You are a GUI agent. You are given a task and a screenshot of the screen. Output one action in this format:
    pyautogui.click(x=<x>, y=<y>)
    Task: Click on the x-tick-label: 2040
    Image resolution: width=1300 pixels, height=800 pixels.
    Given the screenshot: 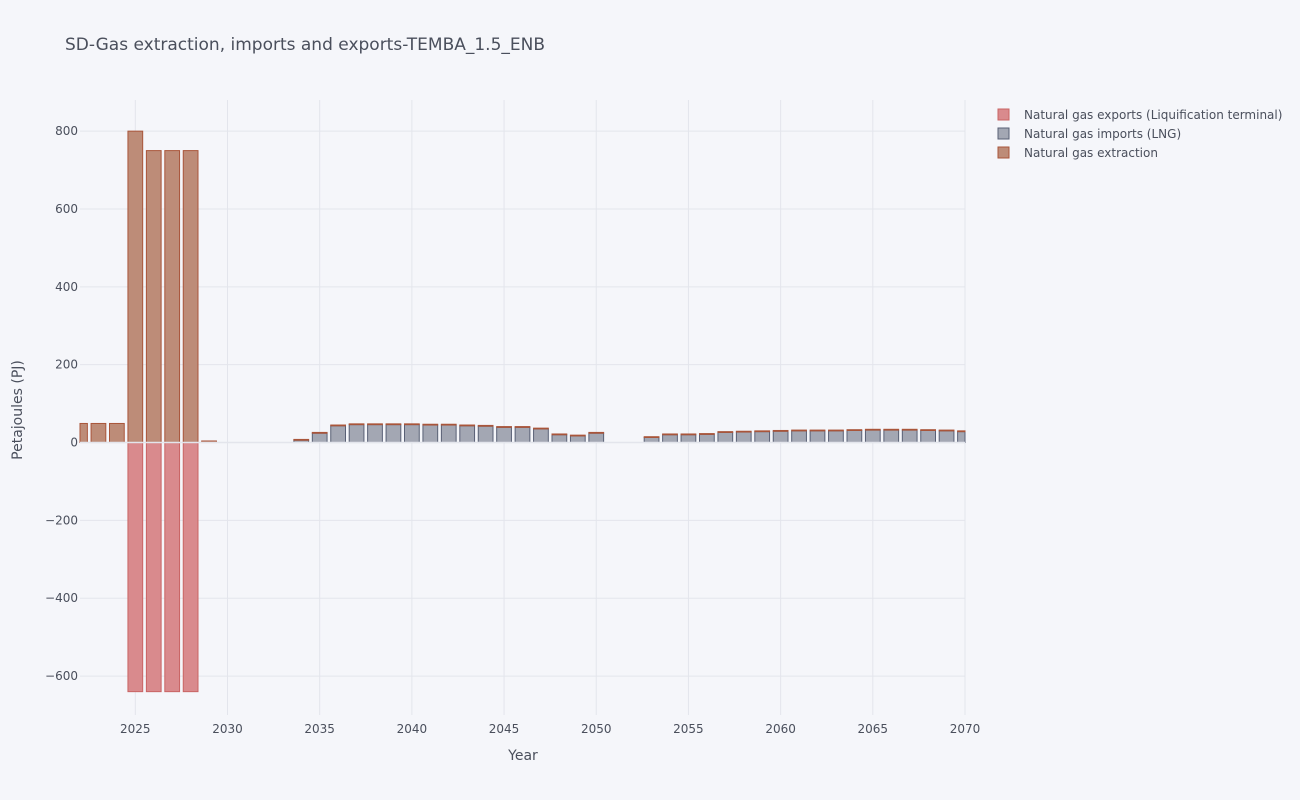 What is the action you would take?
    pyautogui.click(x=412, y=729)
    